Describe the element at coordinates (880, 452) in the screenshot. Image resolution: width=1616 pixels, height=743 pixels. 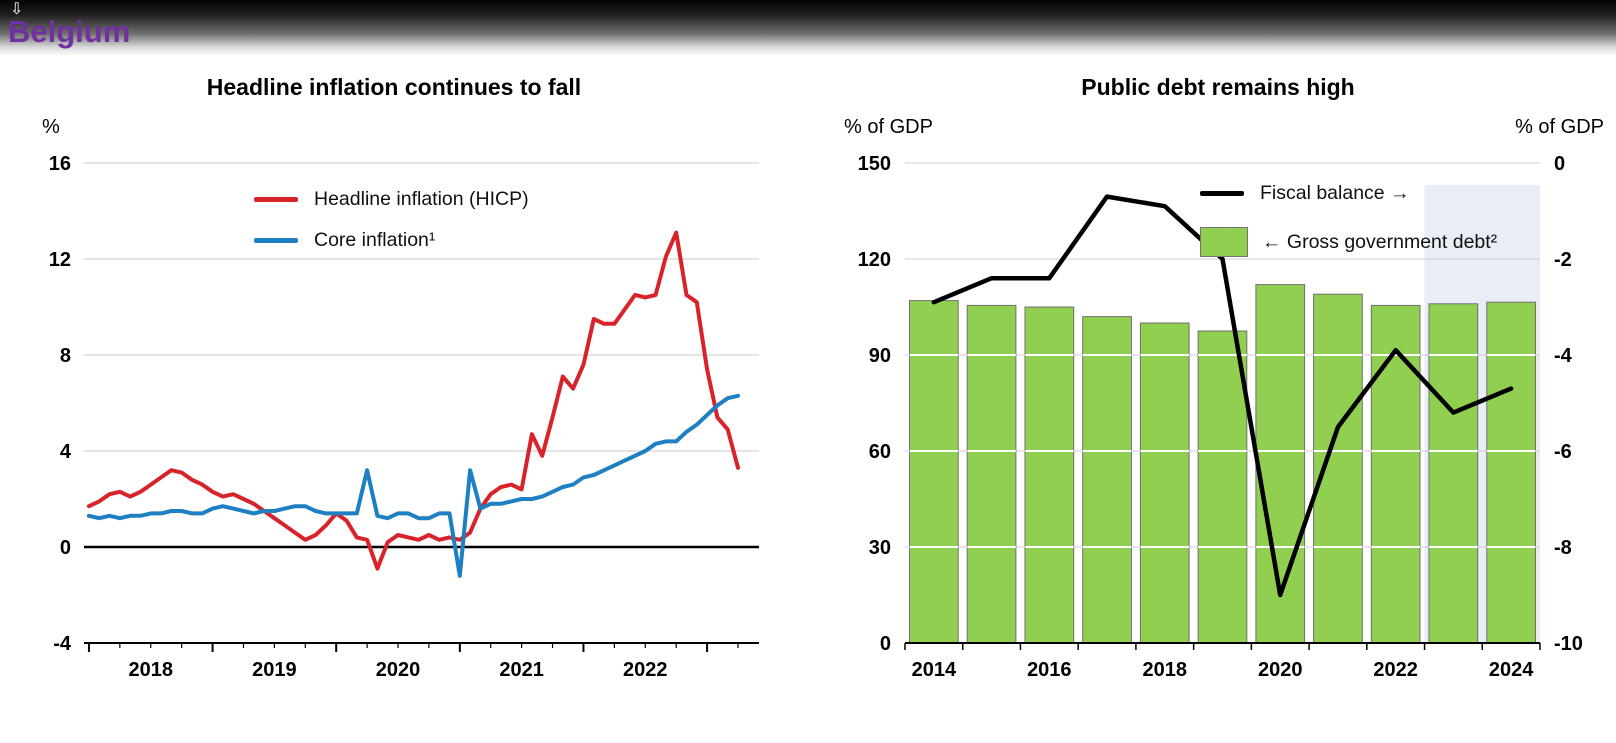
I see `left-y-tick-label: 60` at that location.